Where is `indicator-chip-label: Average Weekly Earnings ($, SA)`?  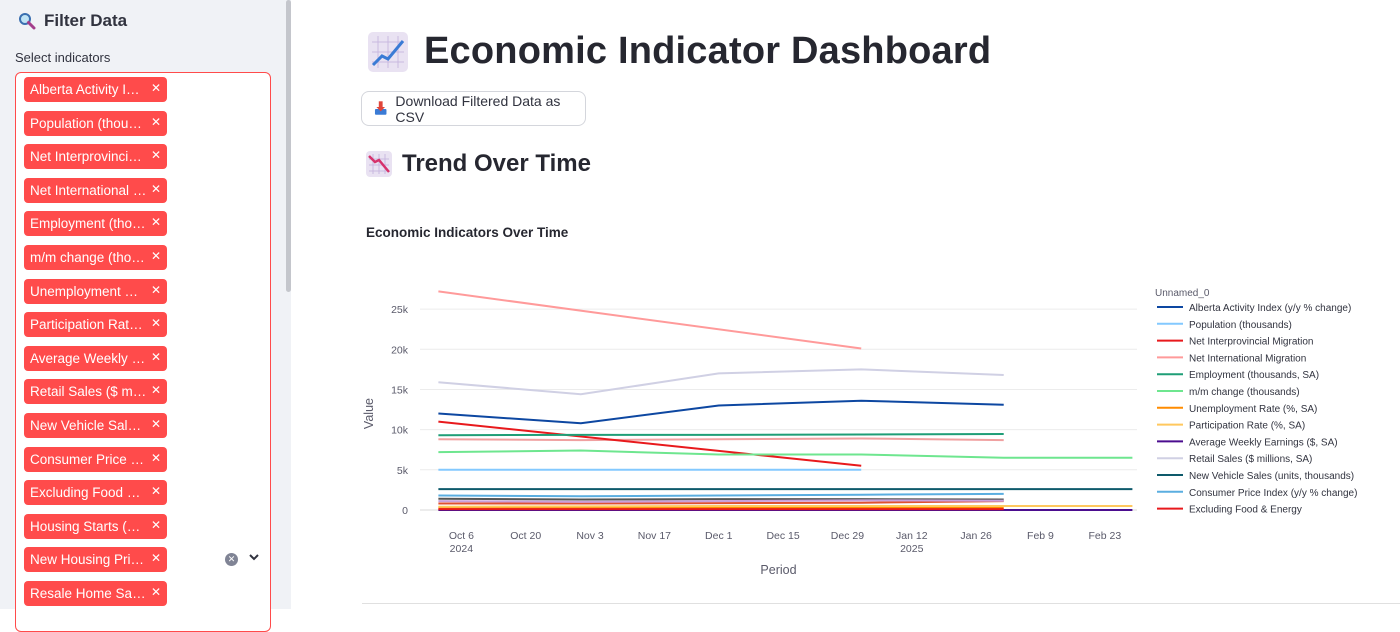
indicator-chip-label: Average Weekly Earnings ($, SA) is located at coordinates (88, 358).